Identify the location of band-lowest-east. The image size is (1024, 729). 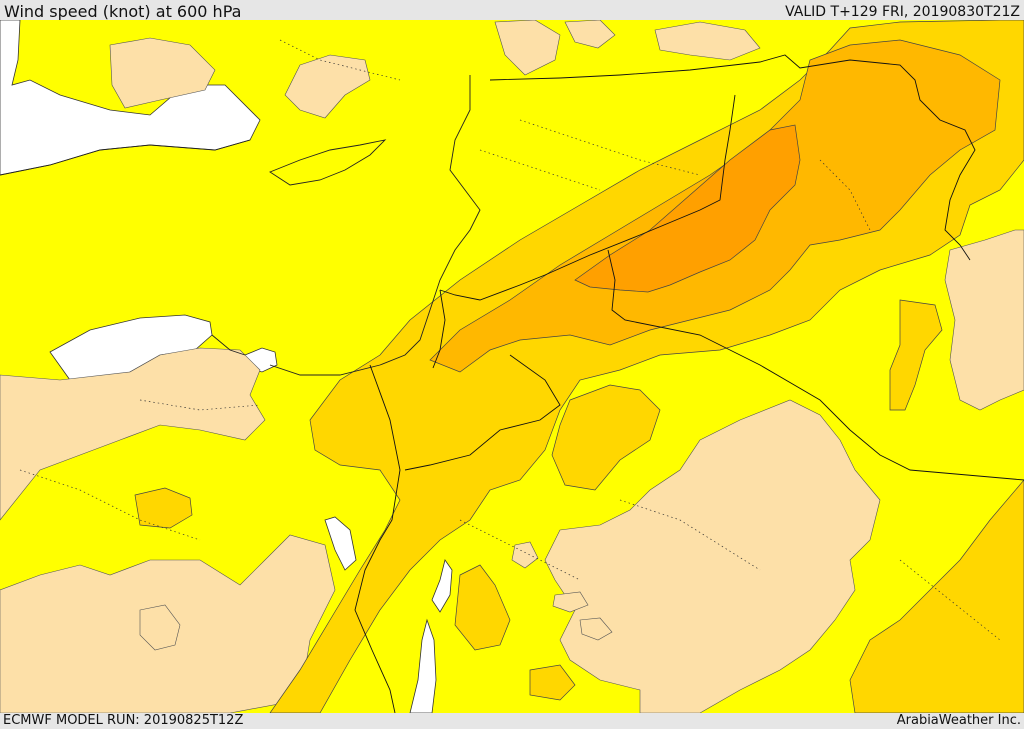
(984, 320).